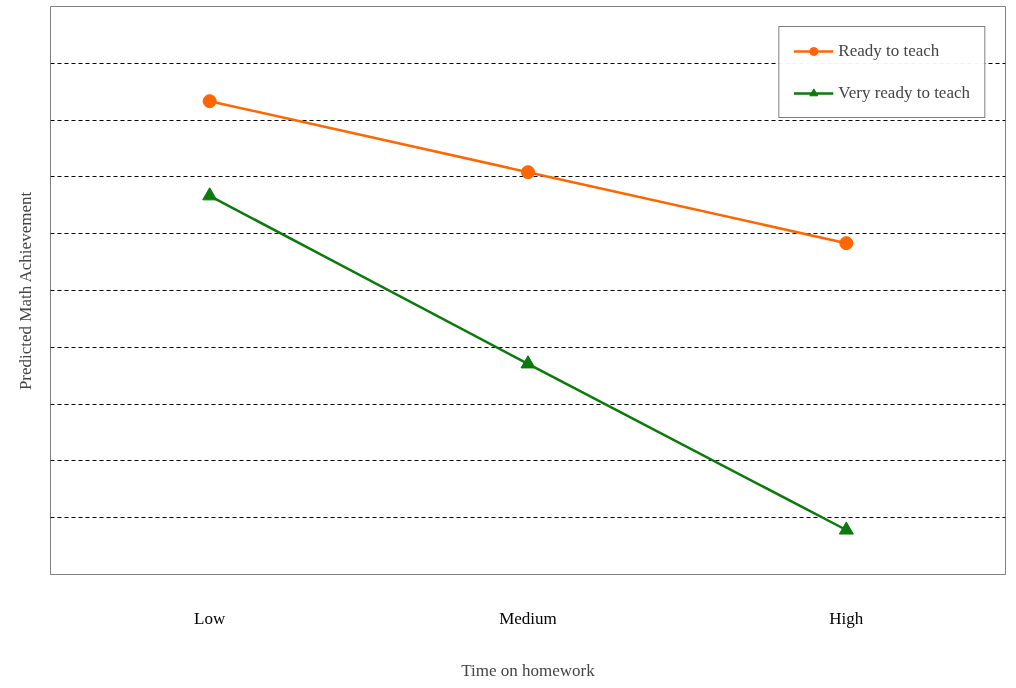  What do you see at coordinates (528, 670) in the screenshot?
I see `x-axis-title: Time on homework` at bounding box center [528, 670].